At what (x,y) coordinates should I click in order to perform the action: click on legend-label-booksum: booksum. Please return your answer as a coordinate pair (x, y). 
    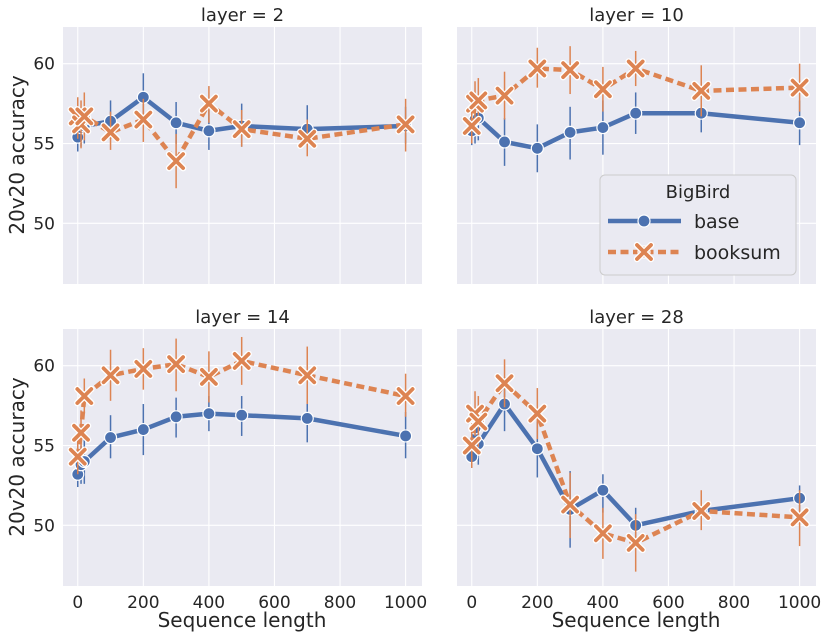
    Looking at the image, I should click on (737, 253).